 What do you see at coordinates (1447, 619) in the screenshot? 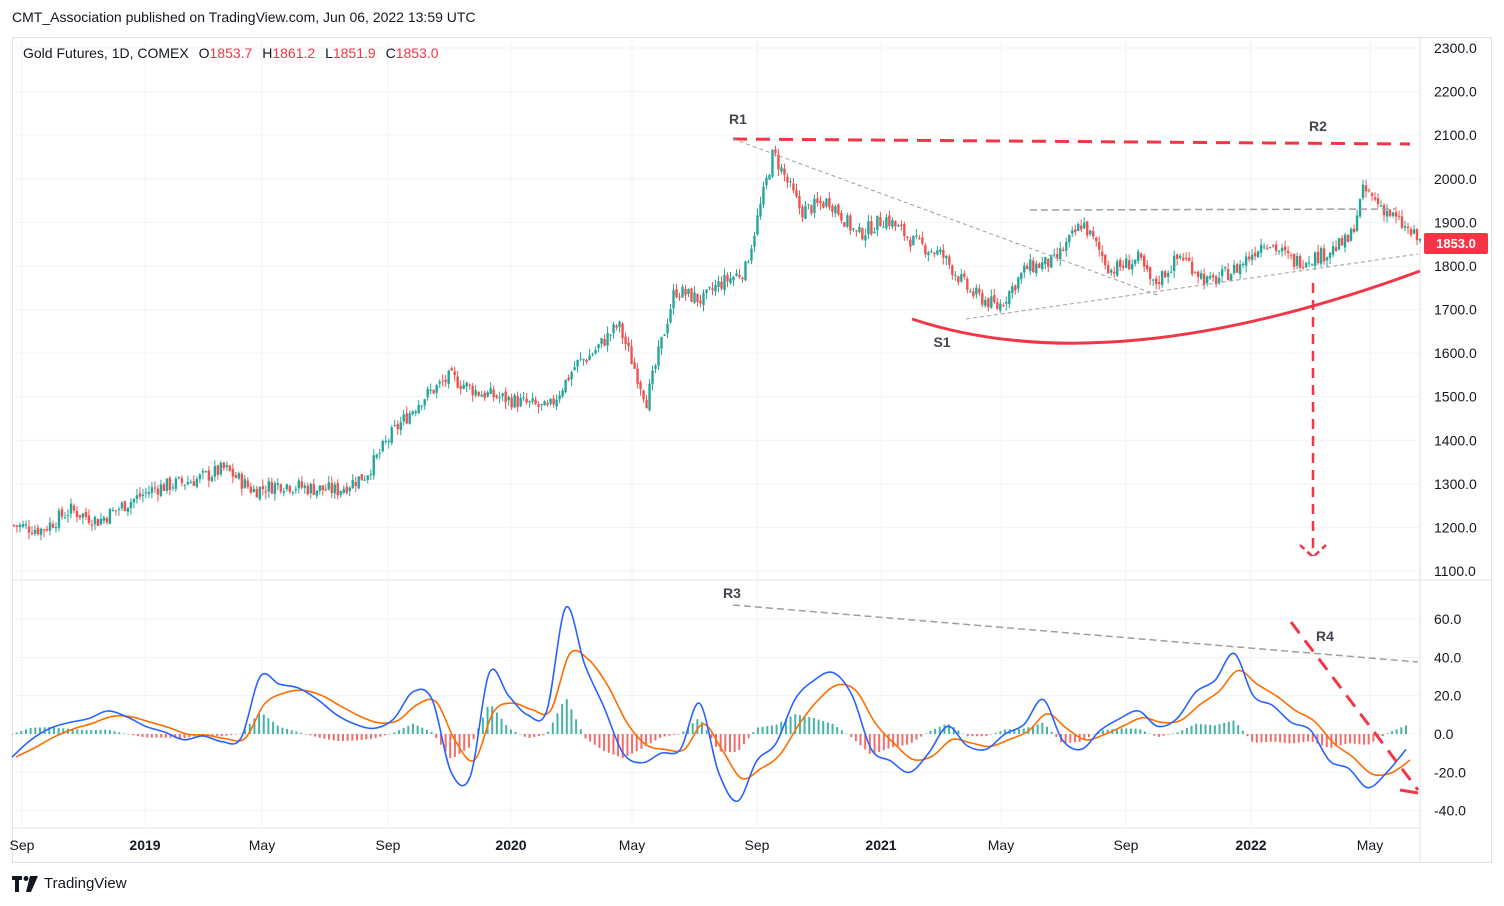
I see `macd-tick-label: 60.0` at bounding box center [1447, 619].